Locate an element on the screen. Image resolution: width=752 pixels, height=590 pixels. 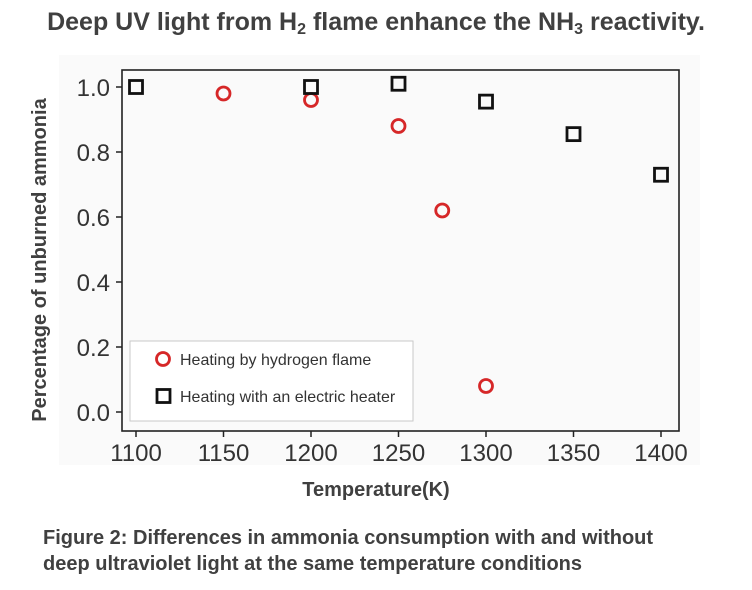
legend-label-electric-heater: Heating with an electric heater is located at coordinates (288, 397).